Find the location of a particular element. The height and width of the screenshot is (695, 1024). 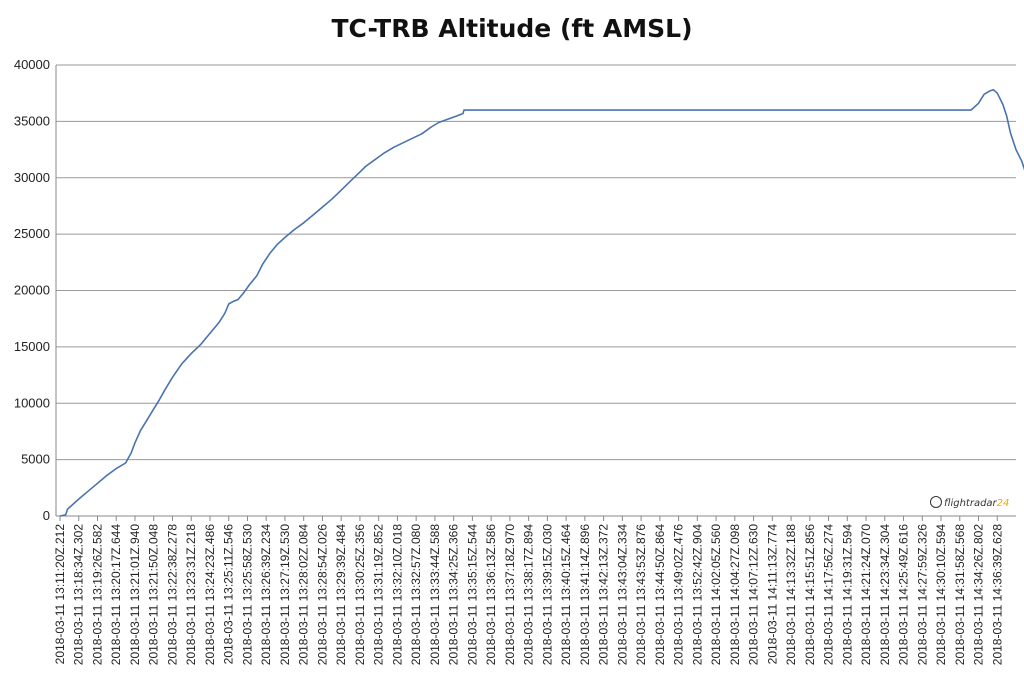

x-tick-label: 2018-03-11 13:36:13Z.586 is located at coordinates (491, 595).